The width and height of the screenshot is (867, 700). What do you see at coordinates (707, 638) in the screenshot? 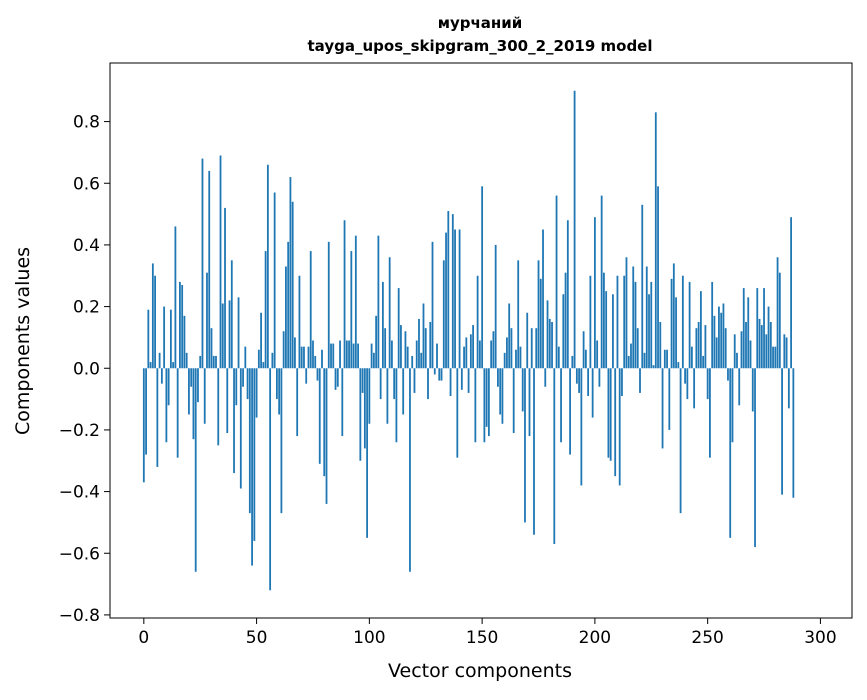
I see `x-tick-label: 250` at bounding box center [707, 638].